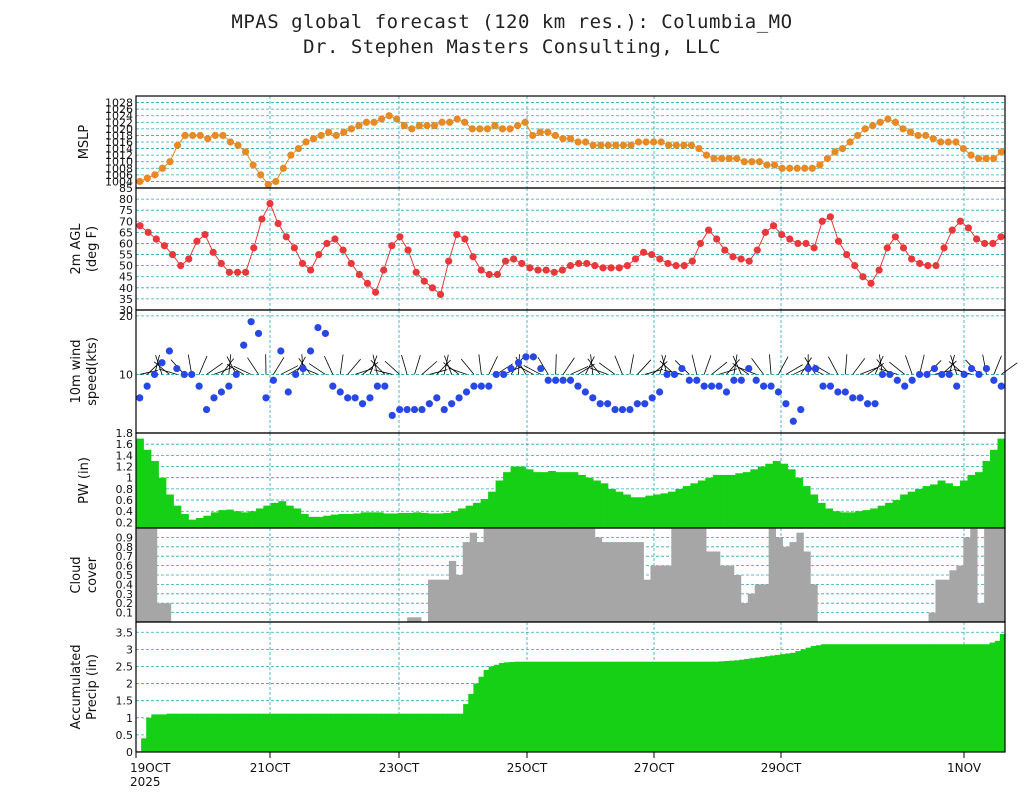 This screenshot has height=800, width=1024. What do you see at coordinates (125, 444) in the screenshot?
I see `pw-ytick-label: 1.6` at bounding box center [125, 444].